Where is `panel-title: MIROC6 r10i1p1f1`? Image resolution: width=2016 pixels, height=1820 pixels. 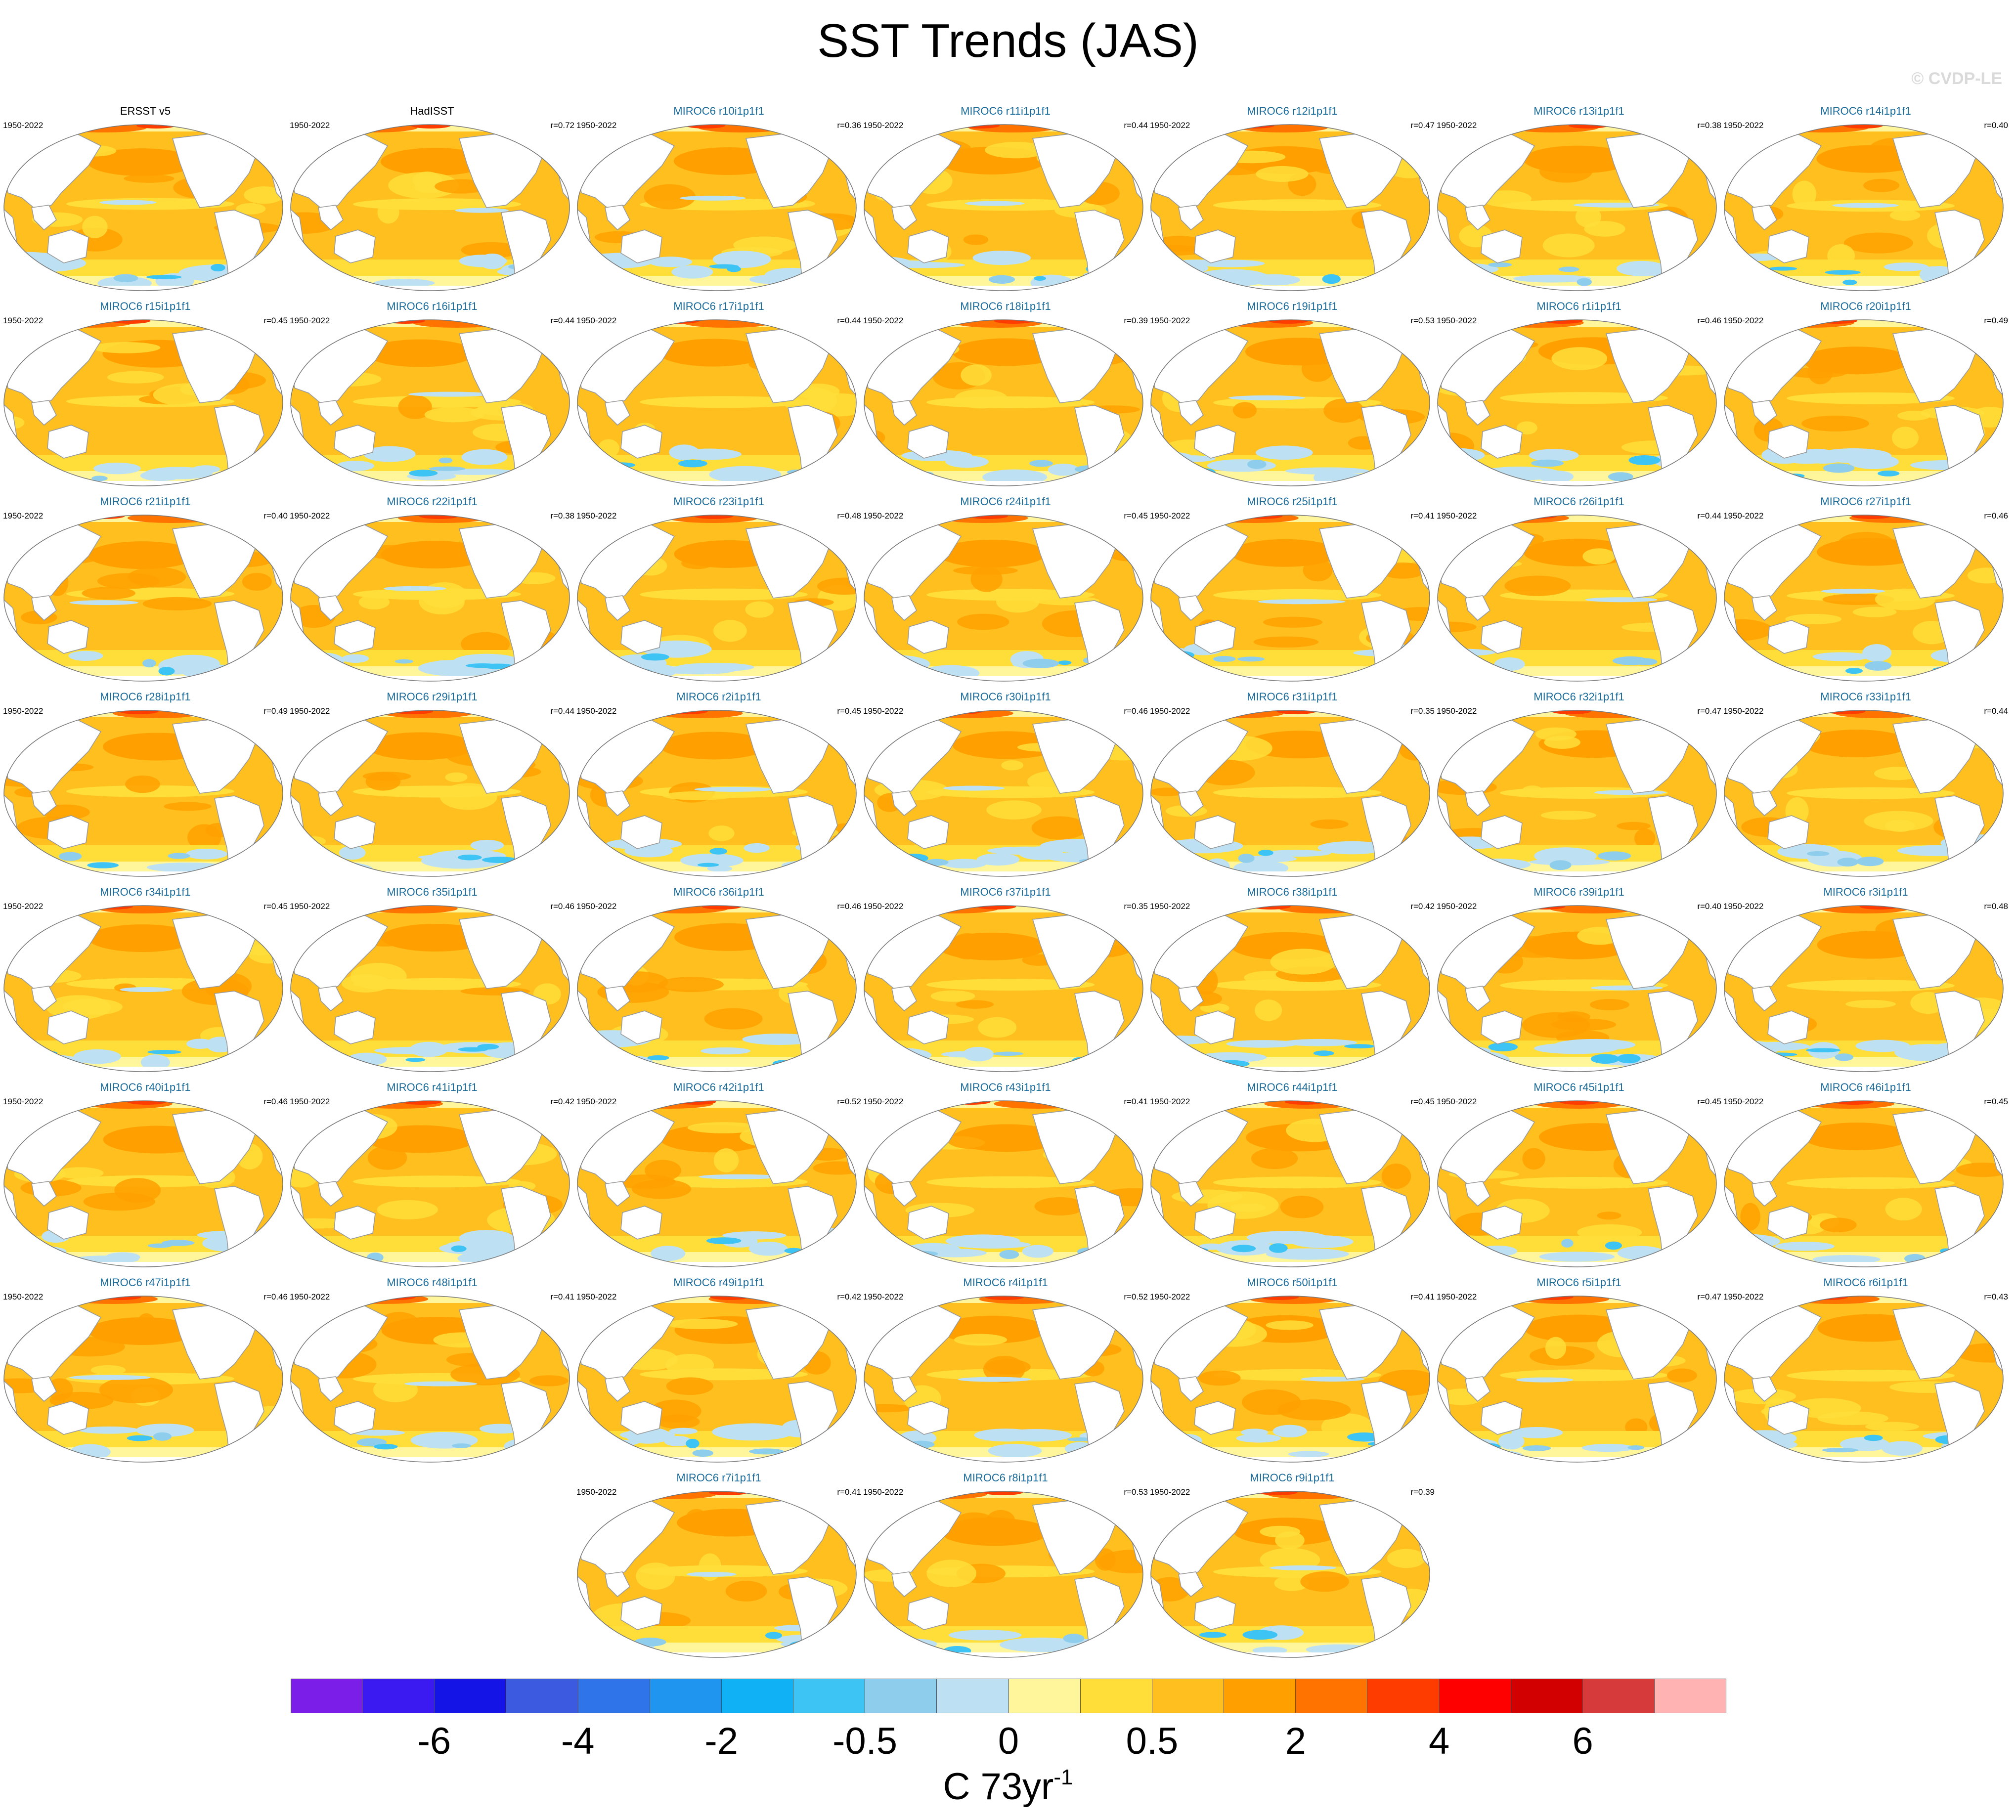
panel-title: MIROC6 r10i1p1f1 is located at coordinates (719, 111).